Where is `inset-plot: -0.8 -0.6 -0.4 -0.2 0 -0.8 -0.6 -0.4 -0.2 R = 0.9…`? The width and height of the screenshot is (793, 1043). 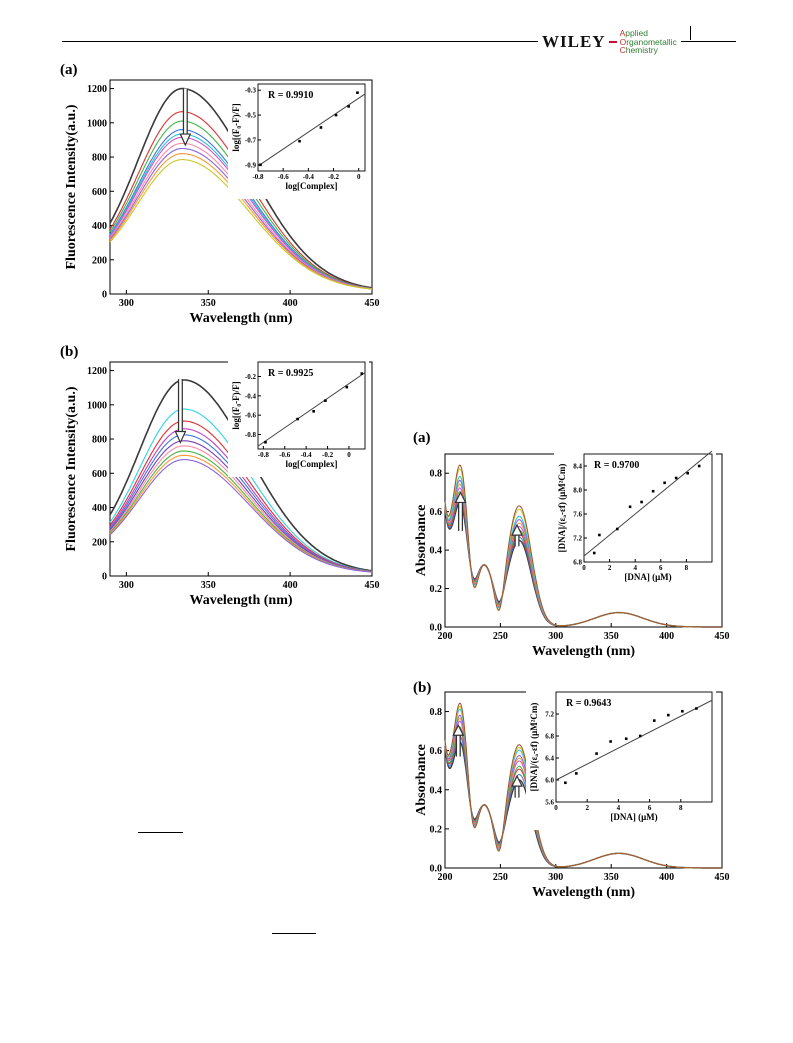
inset-plot: -0.8 -0.6 -0.4 -0.2 0 -0.8 -0.6 -0.4 -0.2 R = 0.9… is located at coordinates (298, 418).